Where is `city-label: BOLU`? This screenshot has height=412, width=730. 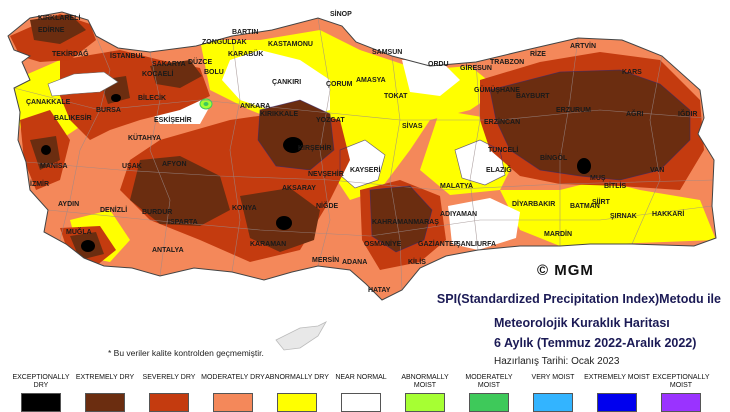
city-label: BOLU is located at coordinates (214, 72).